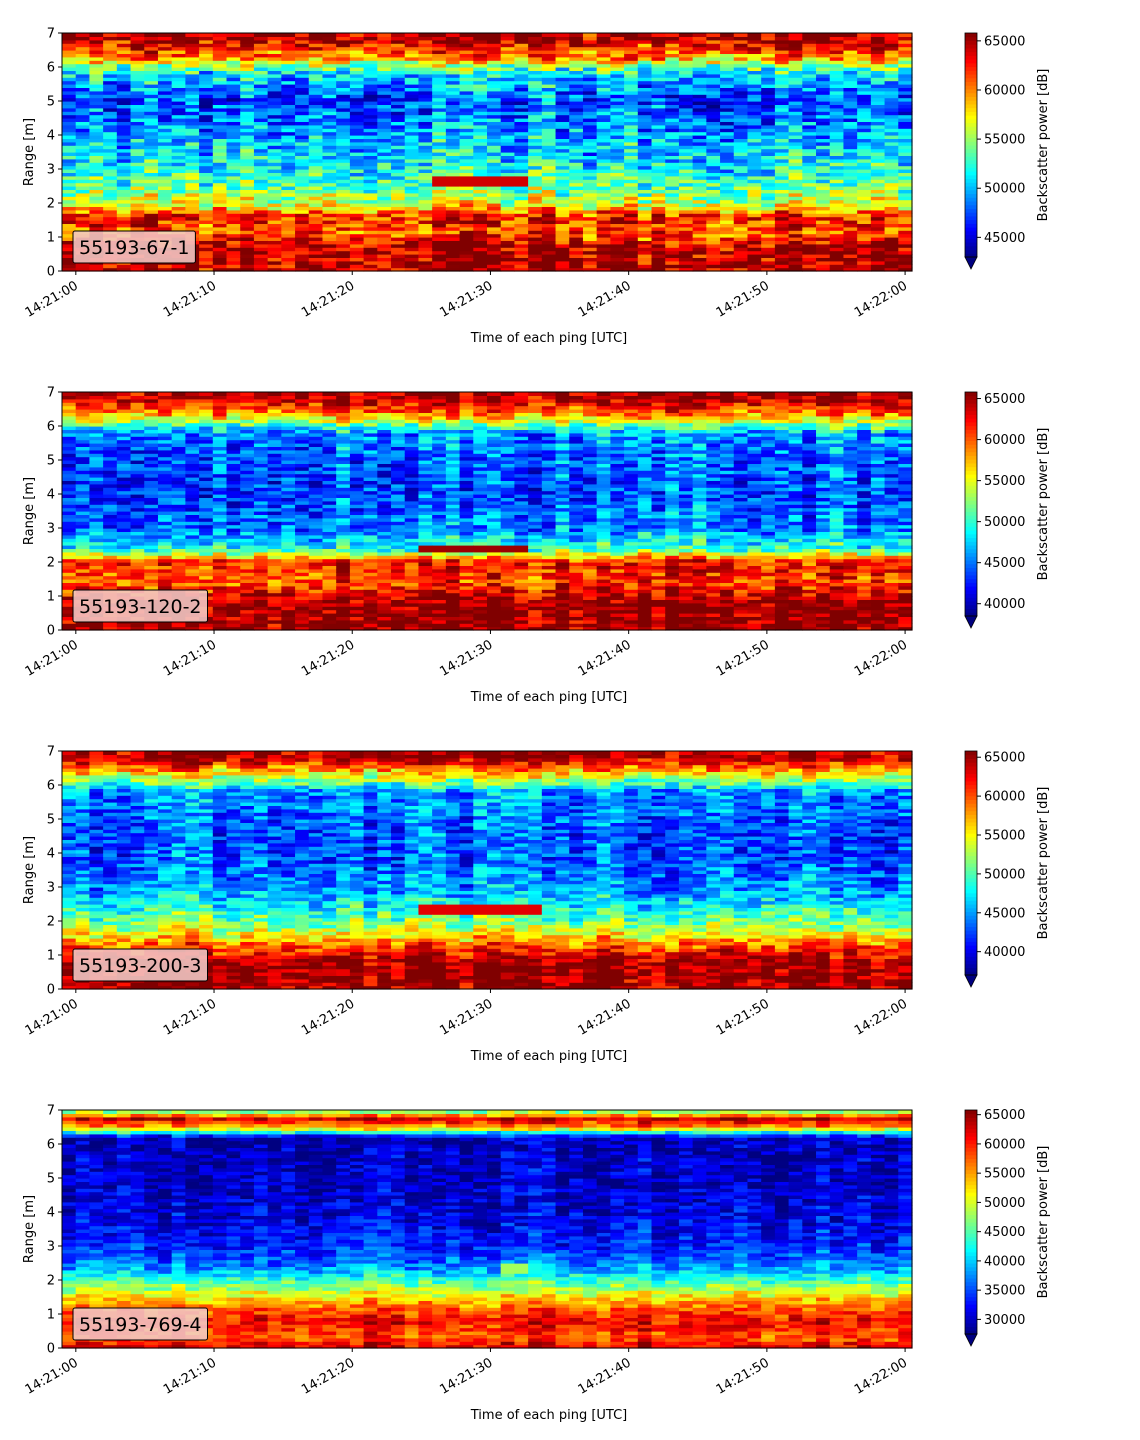 The image size is (1140, 1440). I want to click on y-tick-label: 3, so click(51, 170).